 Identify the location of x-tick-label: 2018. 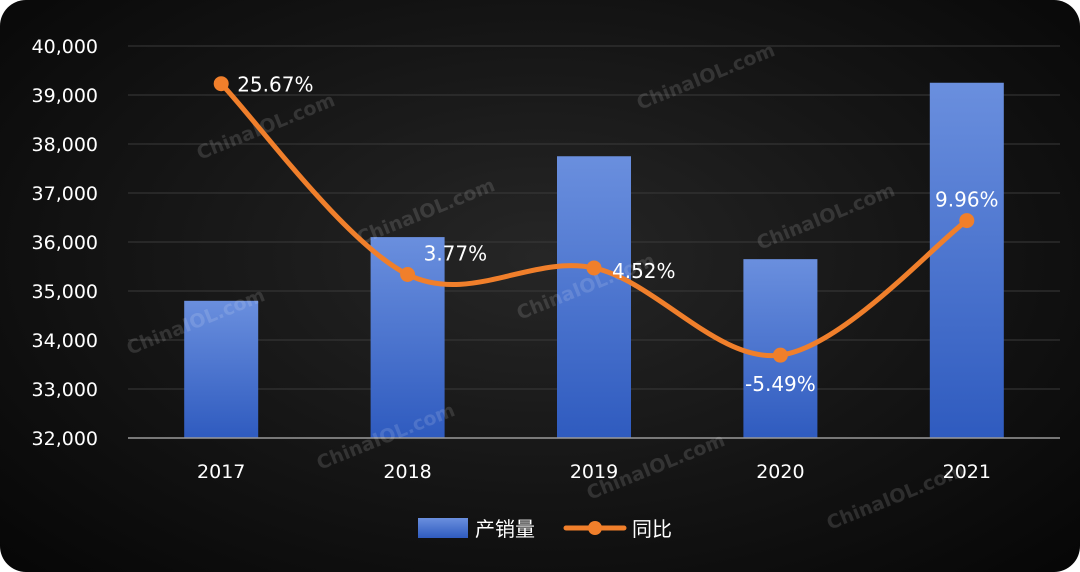
(407, 472).